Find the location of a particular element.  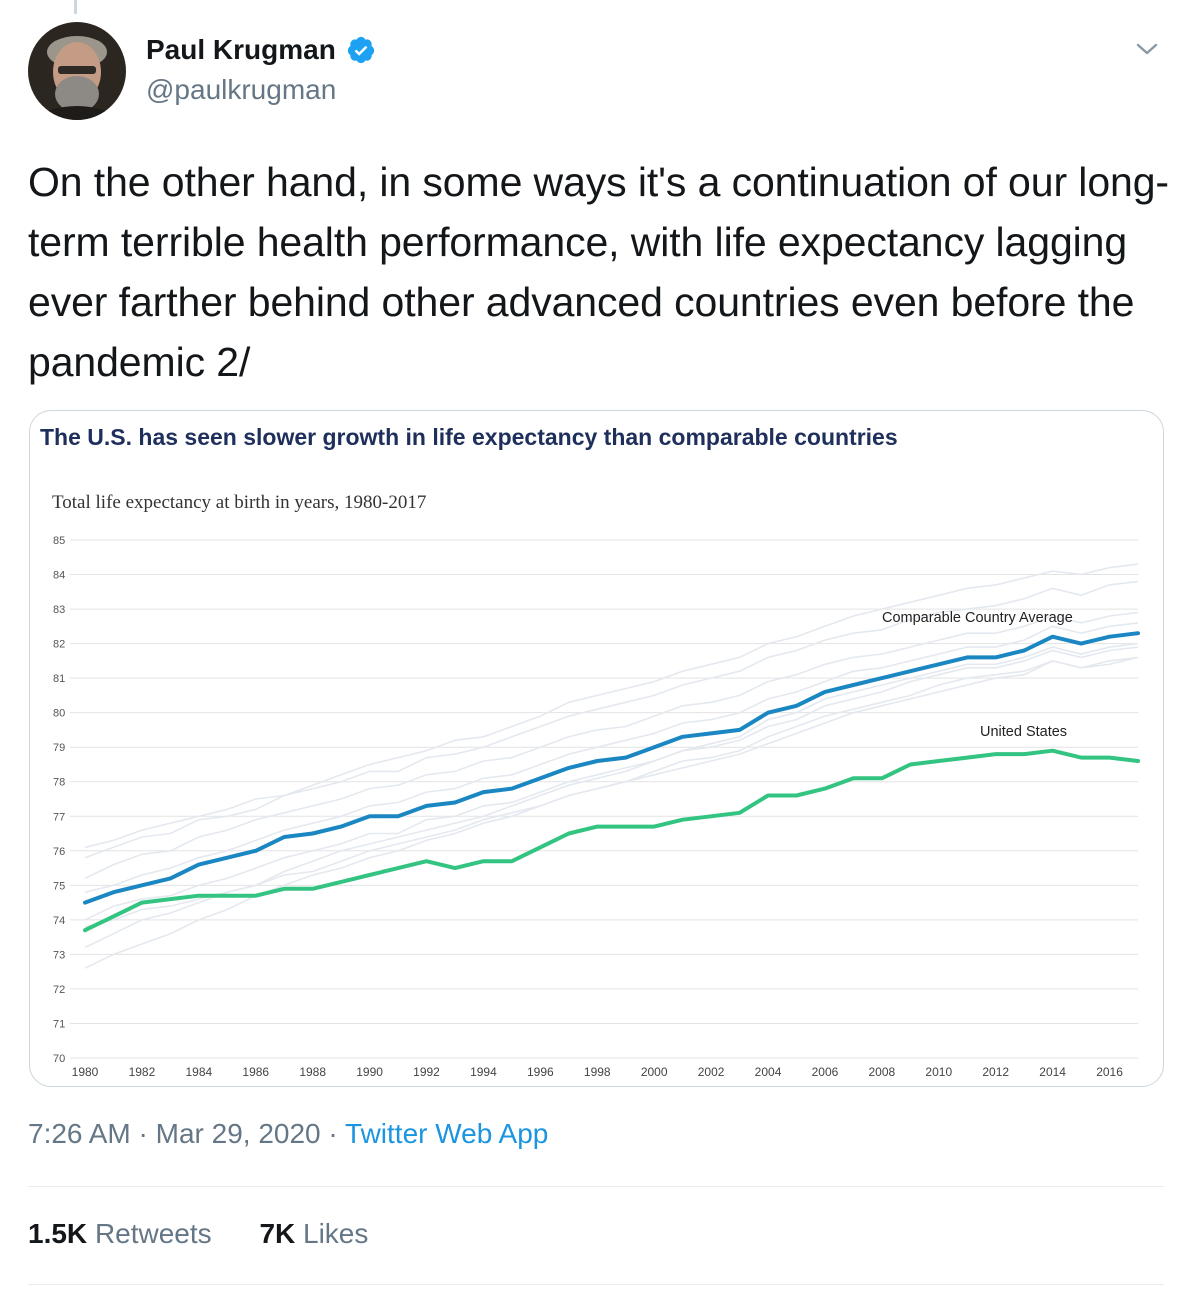

y-tick-label: 83 is located at coordinates (59, 610).